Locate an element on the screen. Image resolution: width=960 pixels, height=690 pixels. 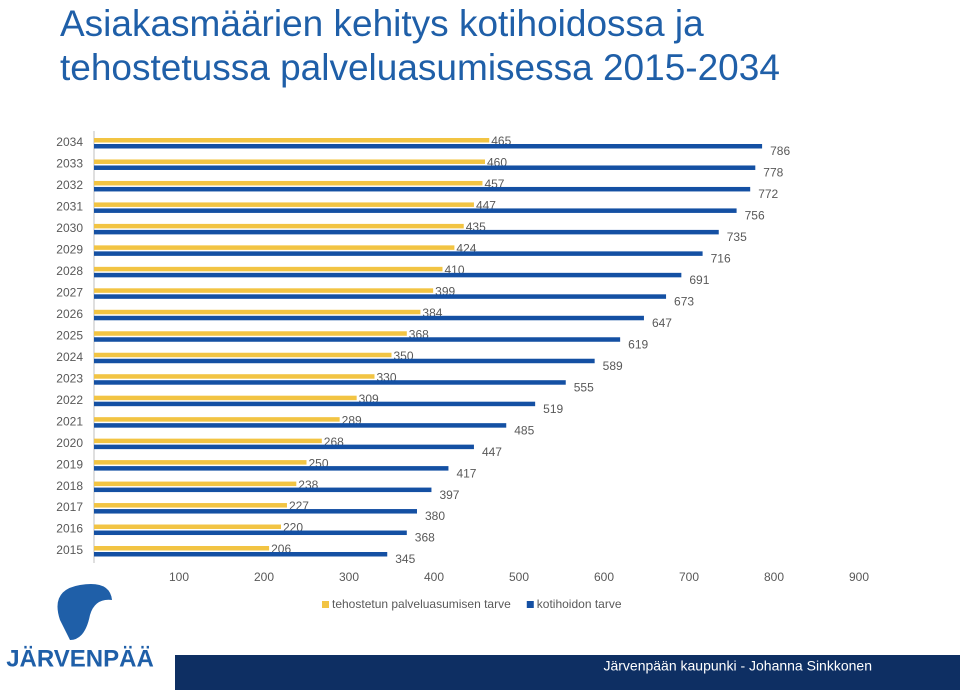
data-label: 778 is located at coordinates (773, 173).